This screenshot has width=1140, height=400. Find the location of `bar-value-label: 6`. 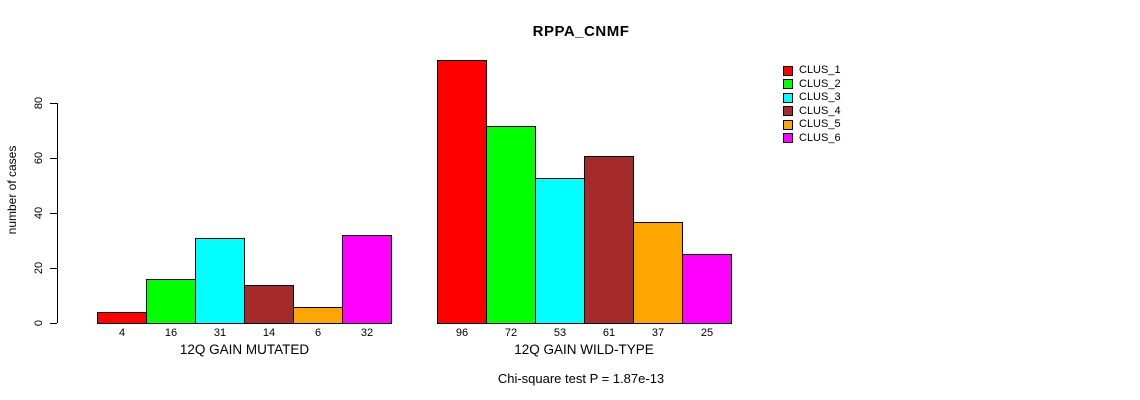

bar-value-label: 6 is located at coordinates (318, 333).